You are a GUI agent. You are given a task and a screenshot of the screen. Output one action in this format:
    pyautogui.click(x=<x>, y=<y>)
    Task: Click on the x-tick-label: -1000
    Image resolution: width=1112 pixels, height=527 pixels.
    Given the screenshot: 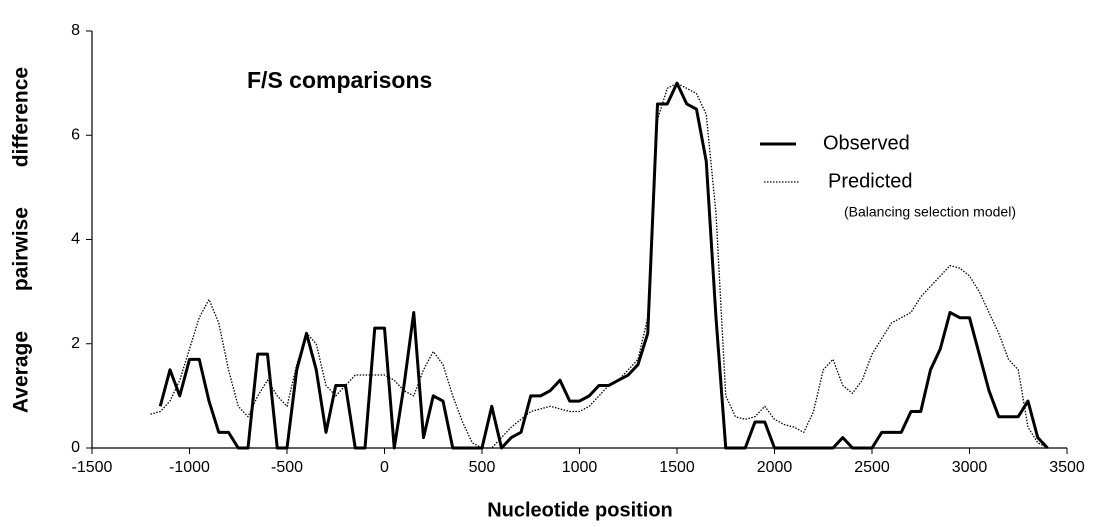 What is the action you would take?
    pyautogui.click(x=189, y=467)
    